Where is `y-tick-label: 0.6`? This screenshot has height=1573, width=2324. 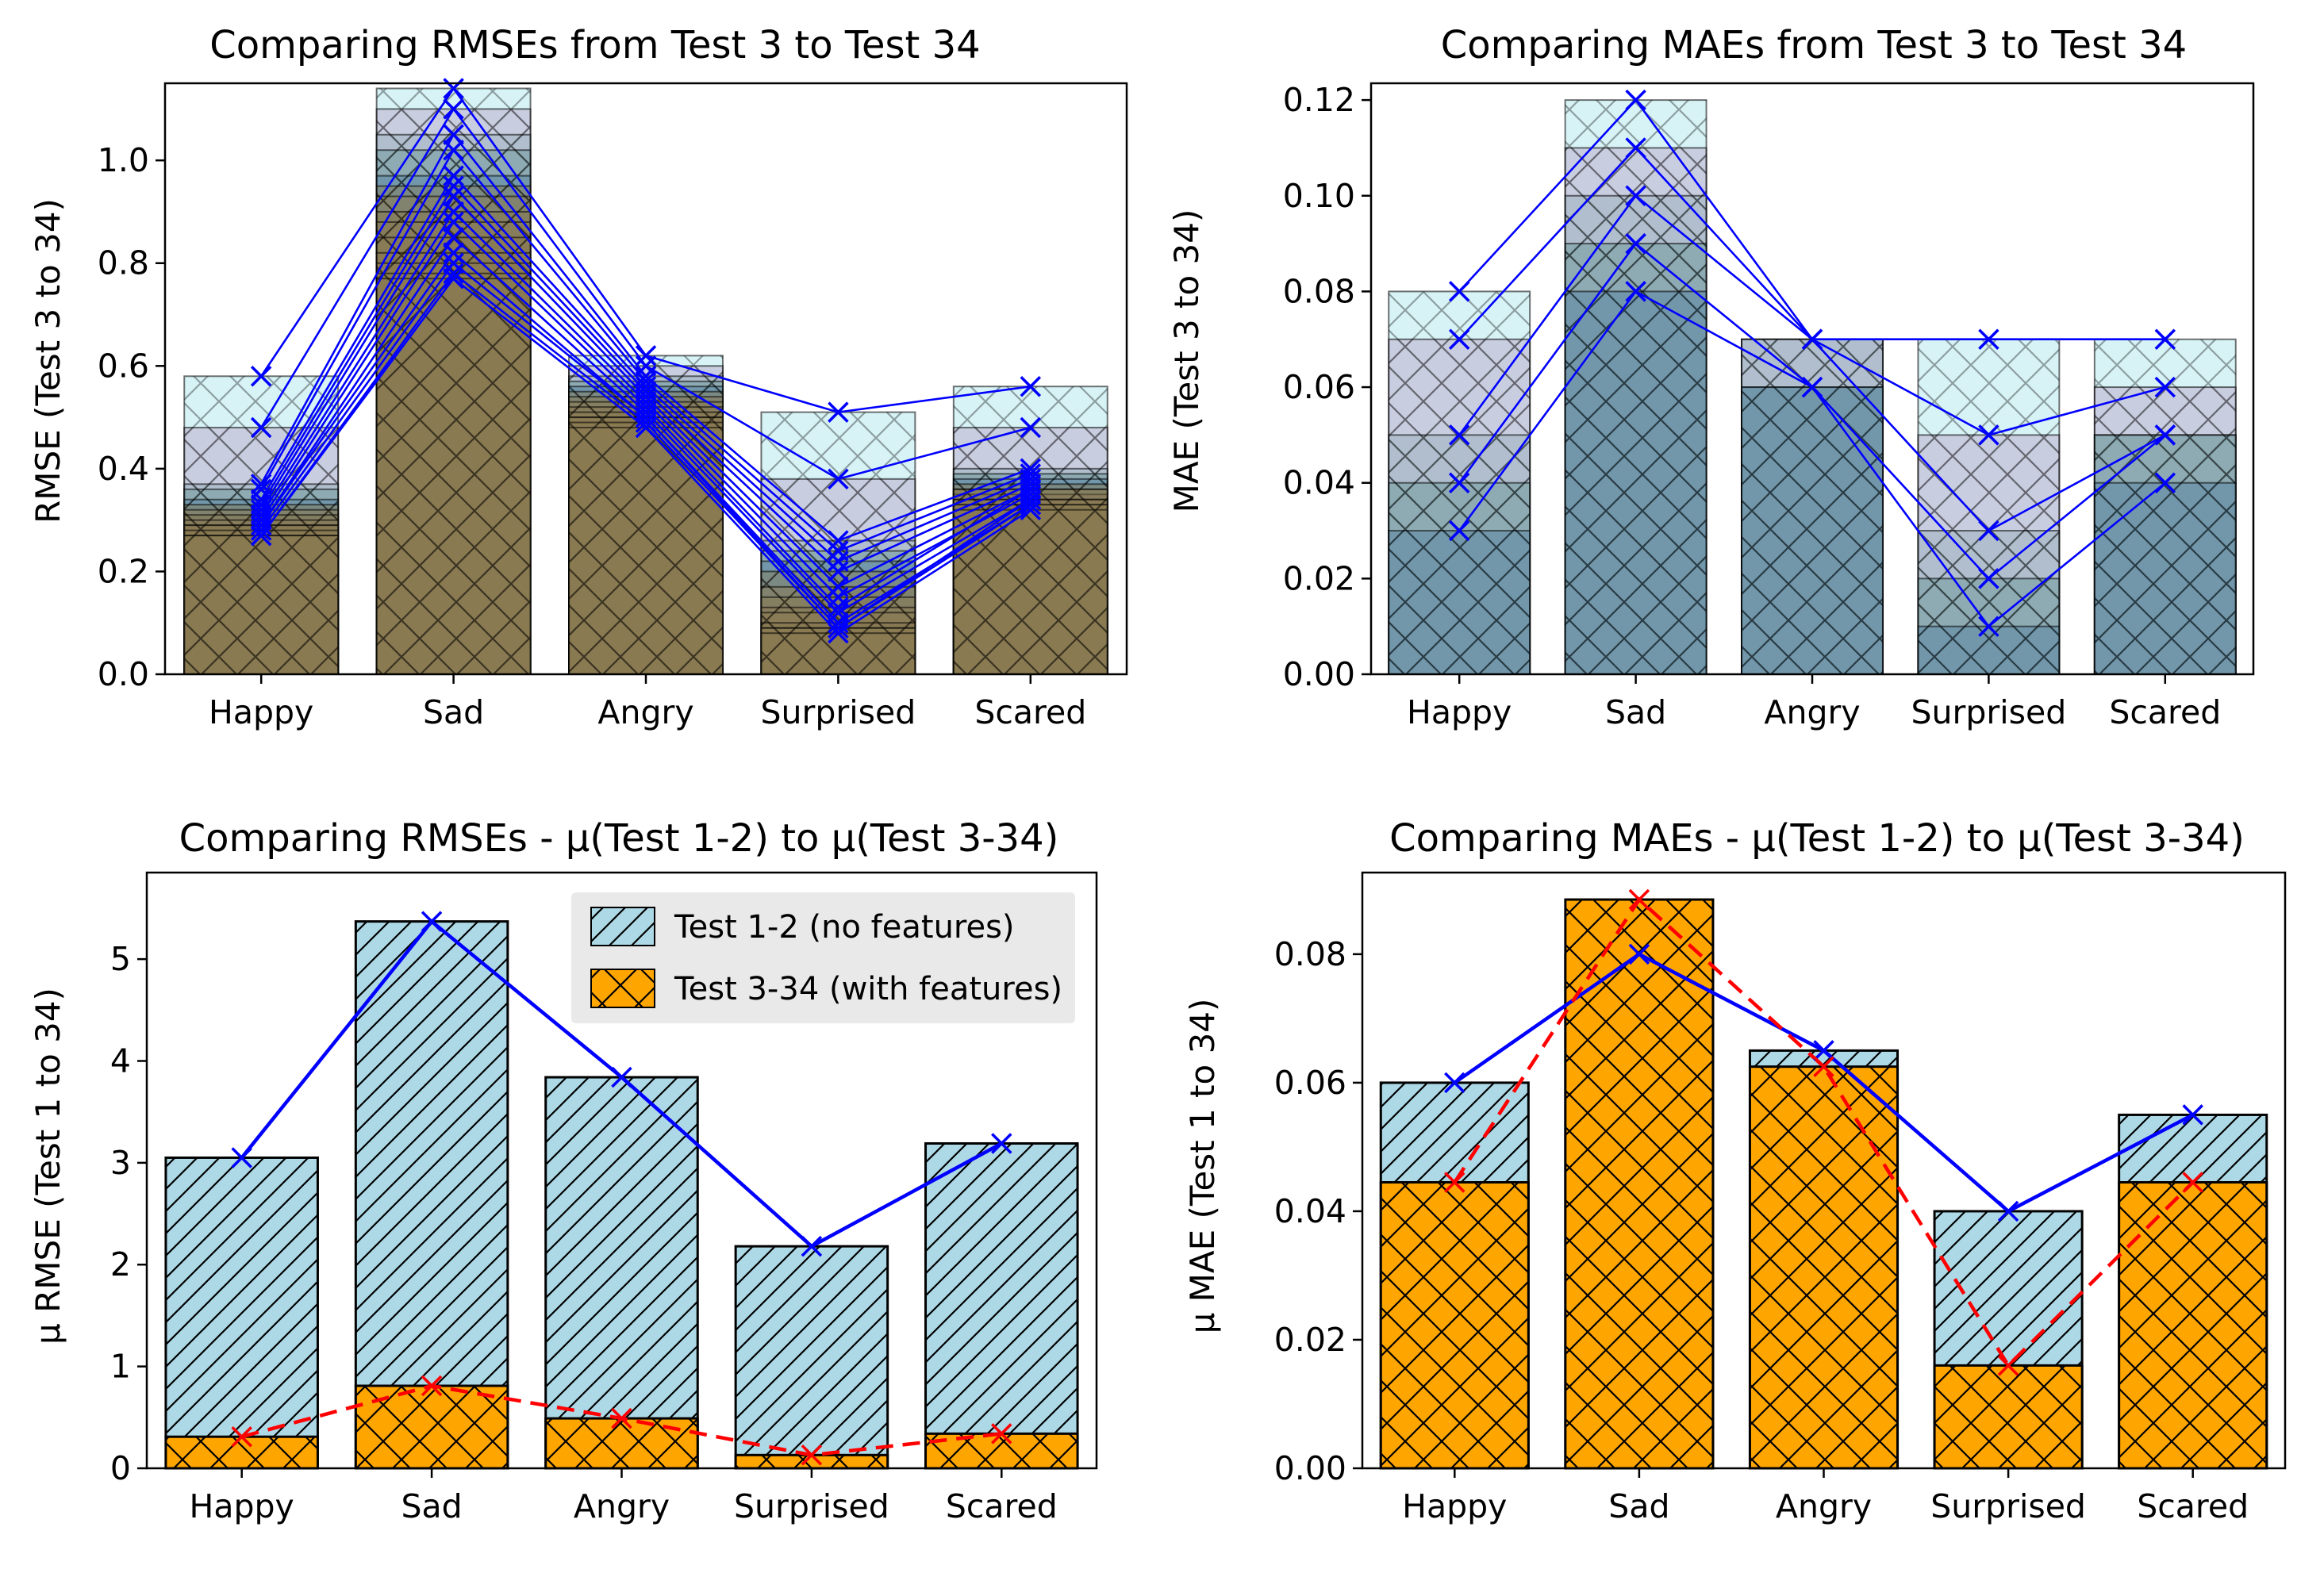
y-tick-label: 0.6 is located at coordinates (123, 366).